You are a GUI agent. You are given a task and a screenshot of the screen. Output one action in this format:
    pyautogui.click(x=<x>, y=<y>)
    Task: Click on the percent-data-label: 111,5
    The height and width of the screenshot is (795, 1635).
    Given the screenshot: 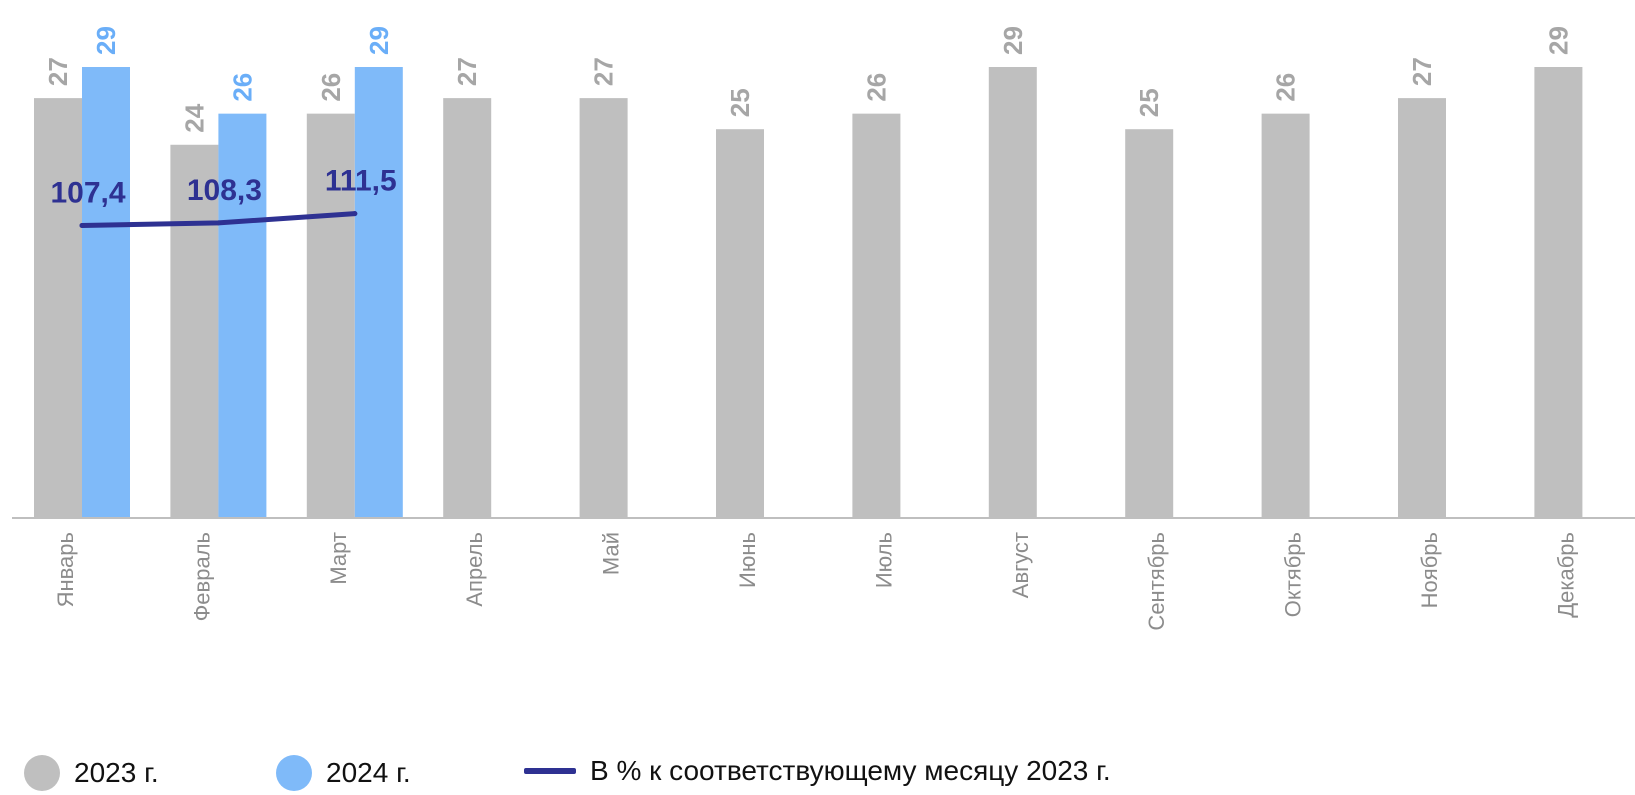 What is the action you would take?
    pyautogui.click(x=361, y=181)
    